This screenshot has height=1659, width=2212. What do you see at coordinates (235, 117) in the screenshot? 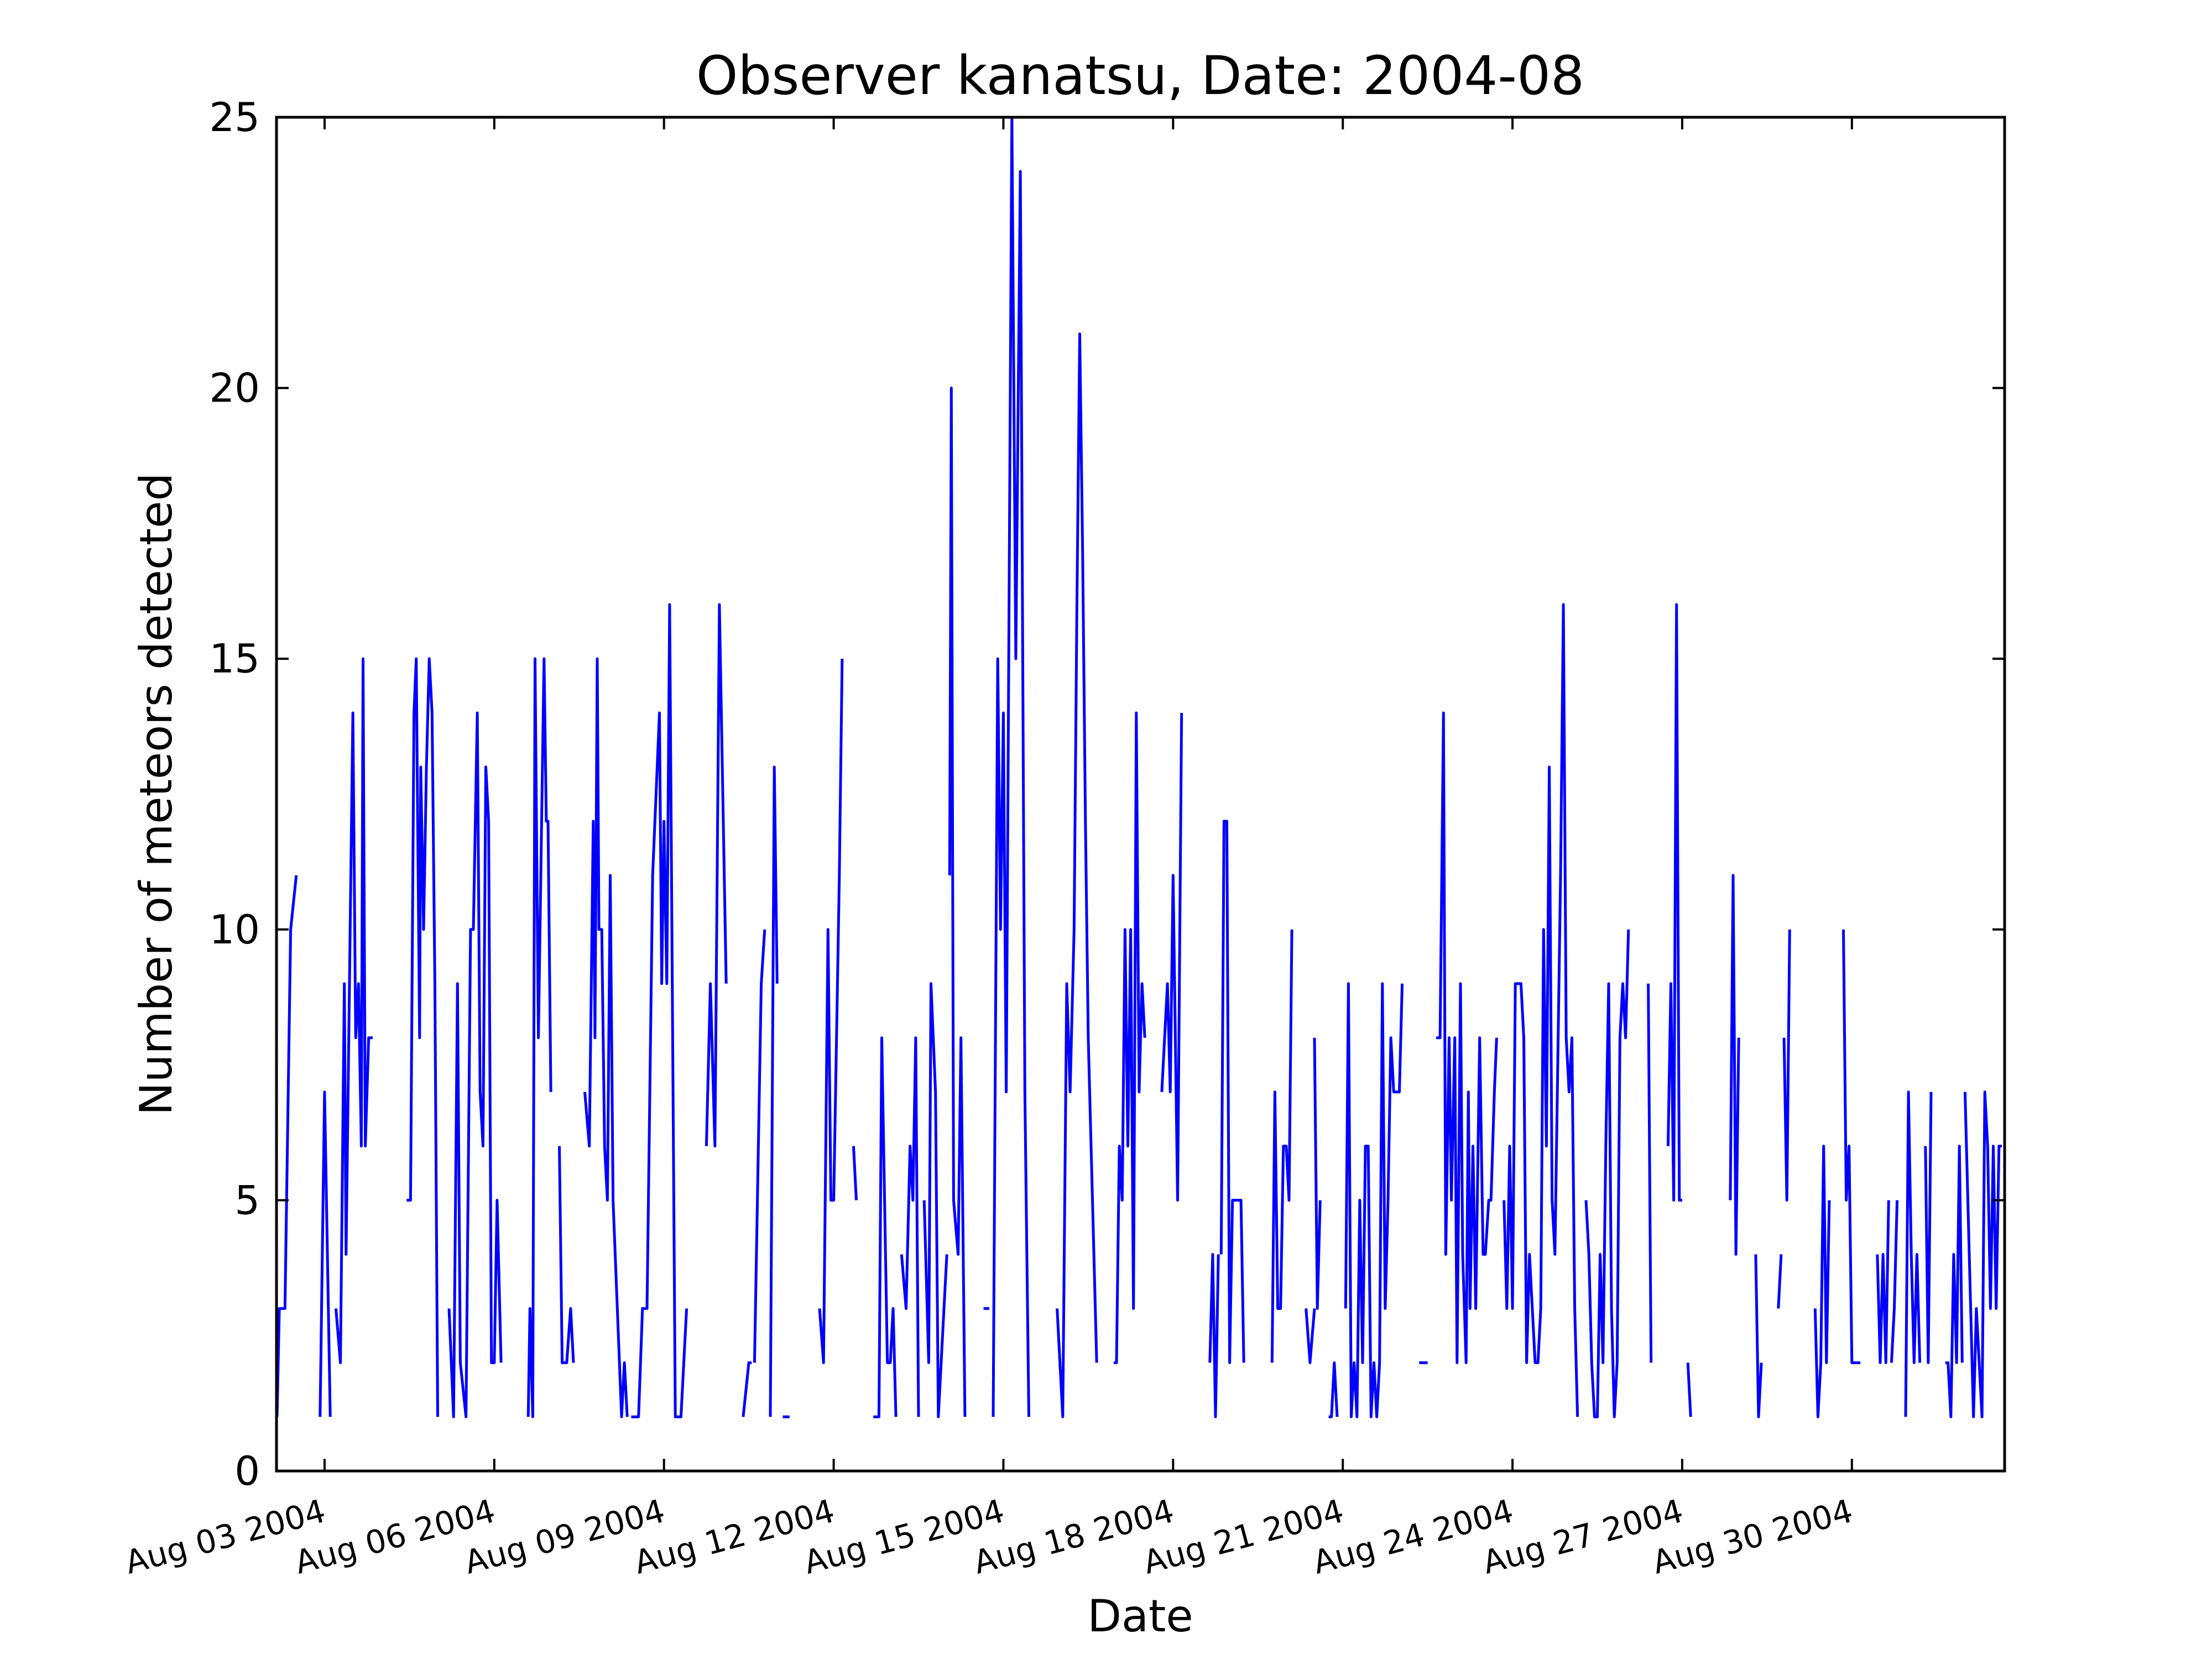
I see `y-tick-label: 25` at bounding box center [235, 117].